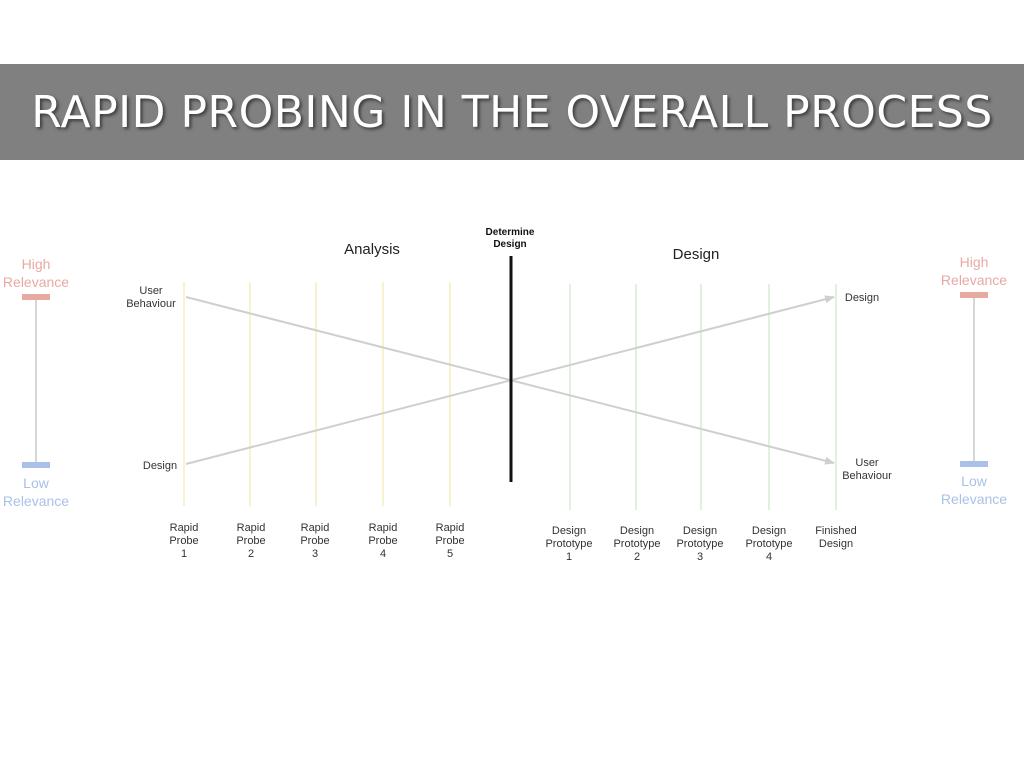 The image size is (1024, 768). I want to click on right-high-label-line2: Relevance, so click(974, 280).